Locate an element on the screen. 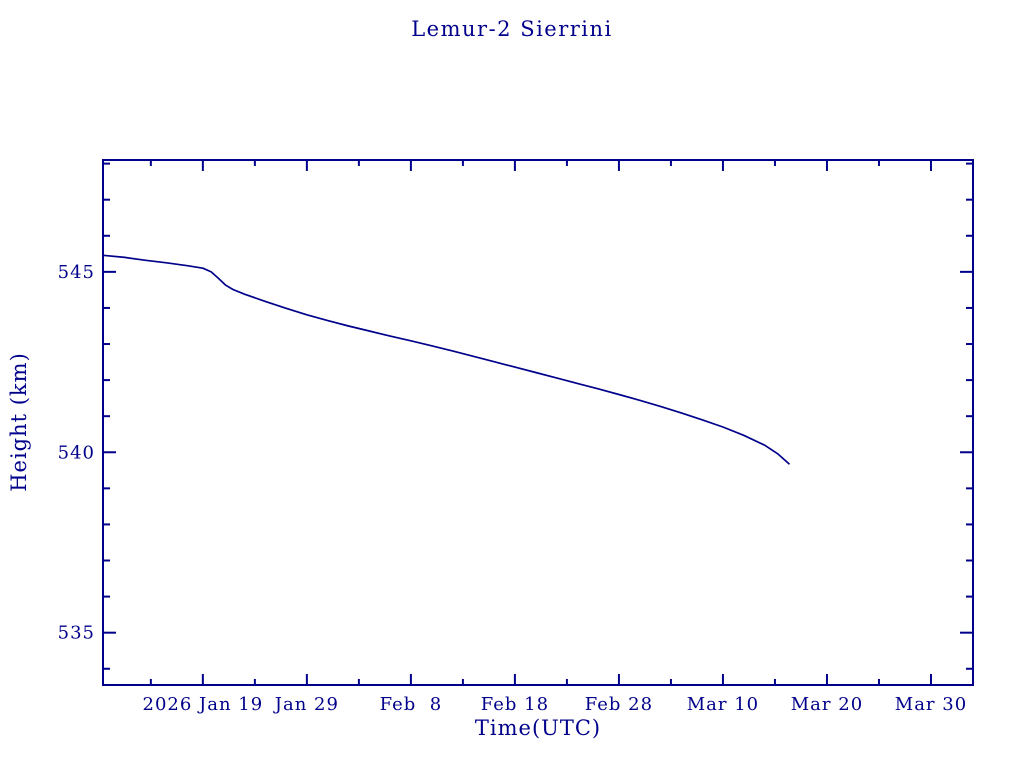 Image resolution: width=1024 pixels, height=768 pixels. x-tick-label: Mar 30 is located at coordinates (931, 704).